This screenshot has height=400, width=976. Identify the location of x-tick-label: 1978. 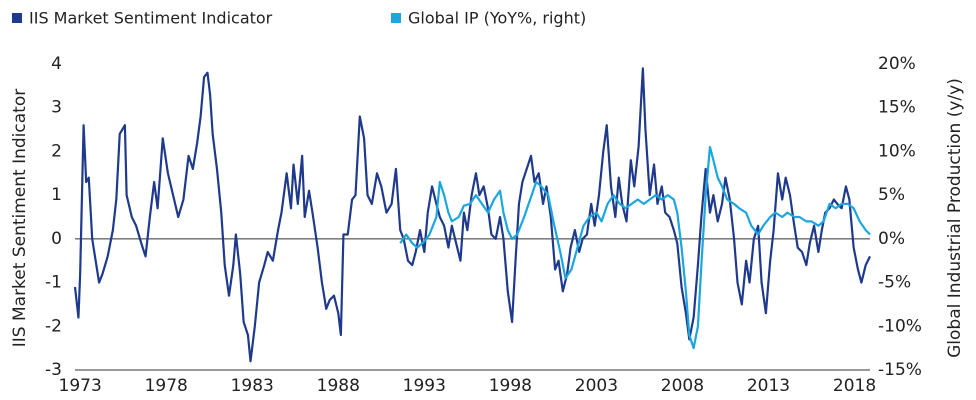
(166, 386).